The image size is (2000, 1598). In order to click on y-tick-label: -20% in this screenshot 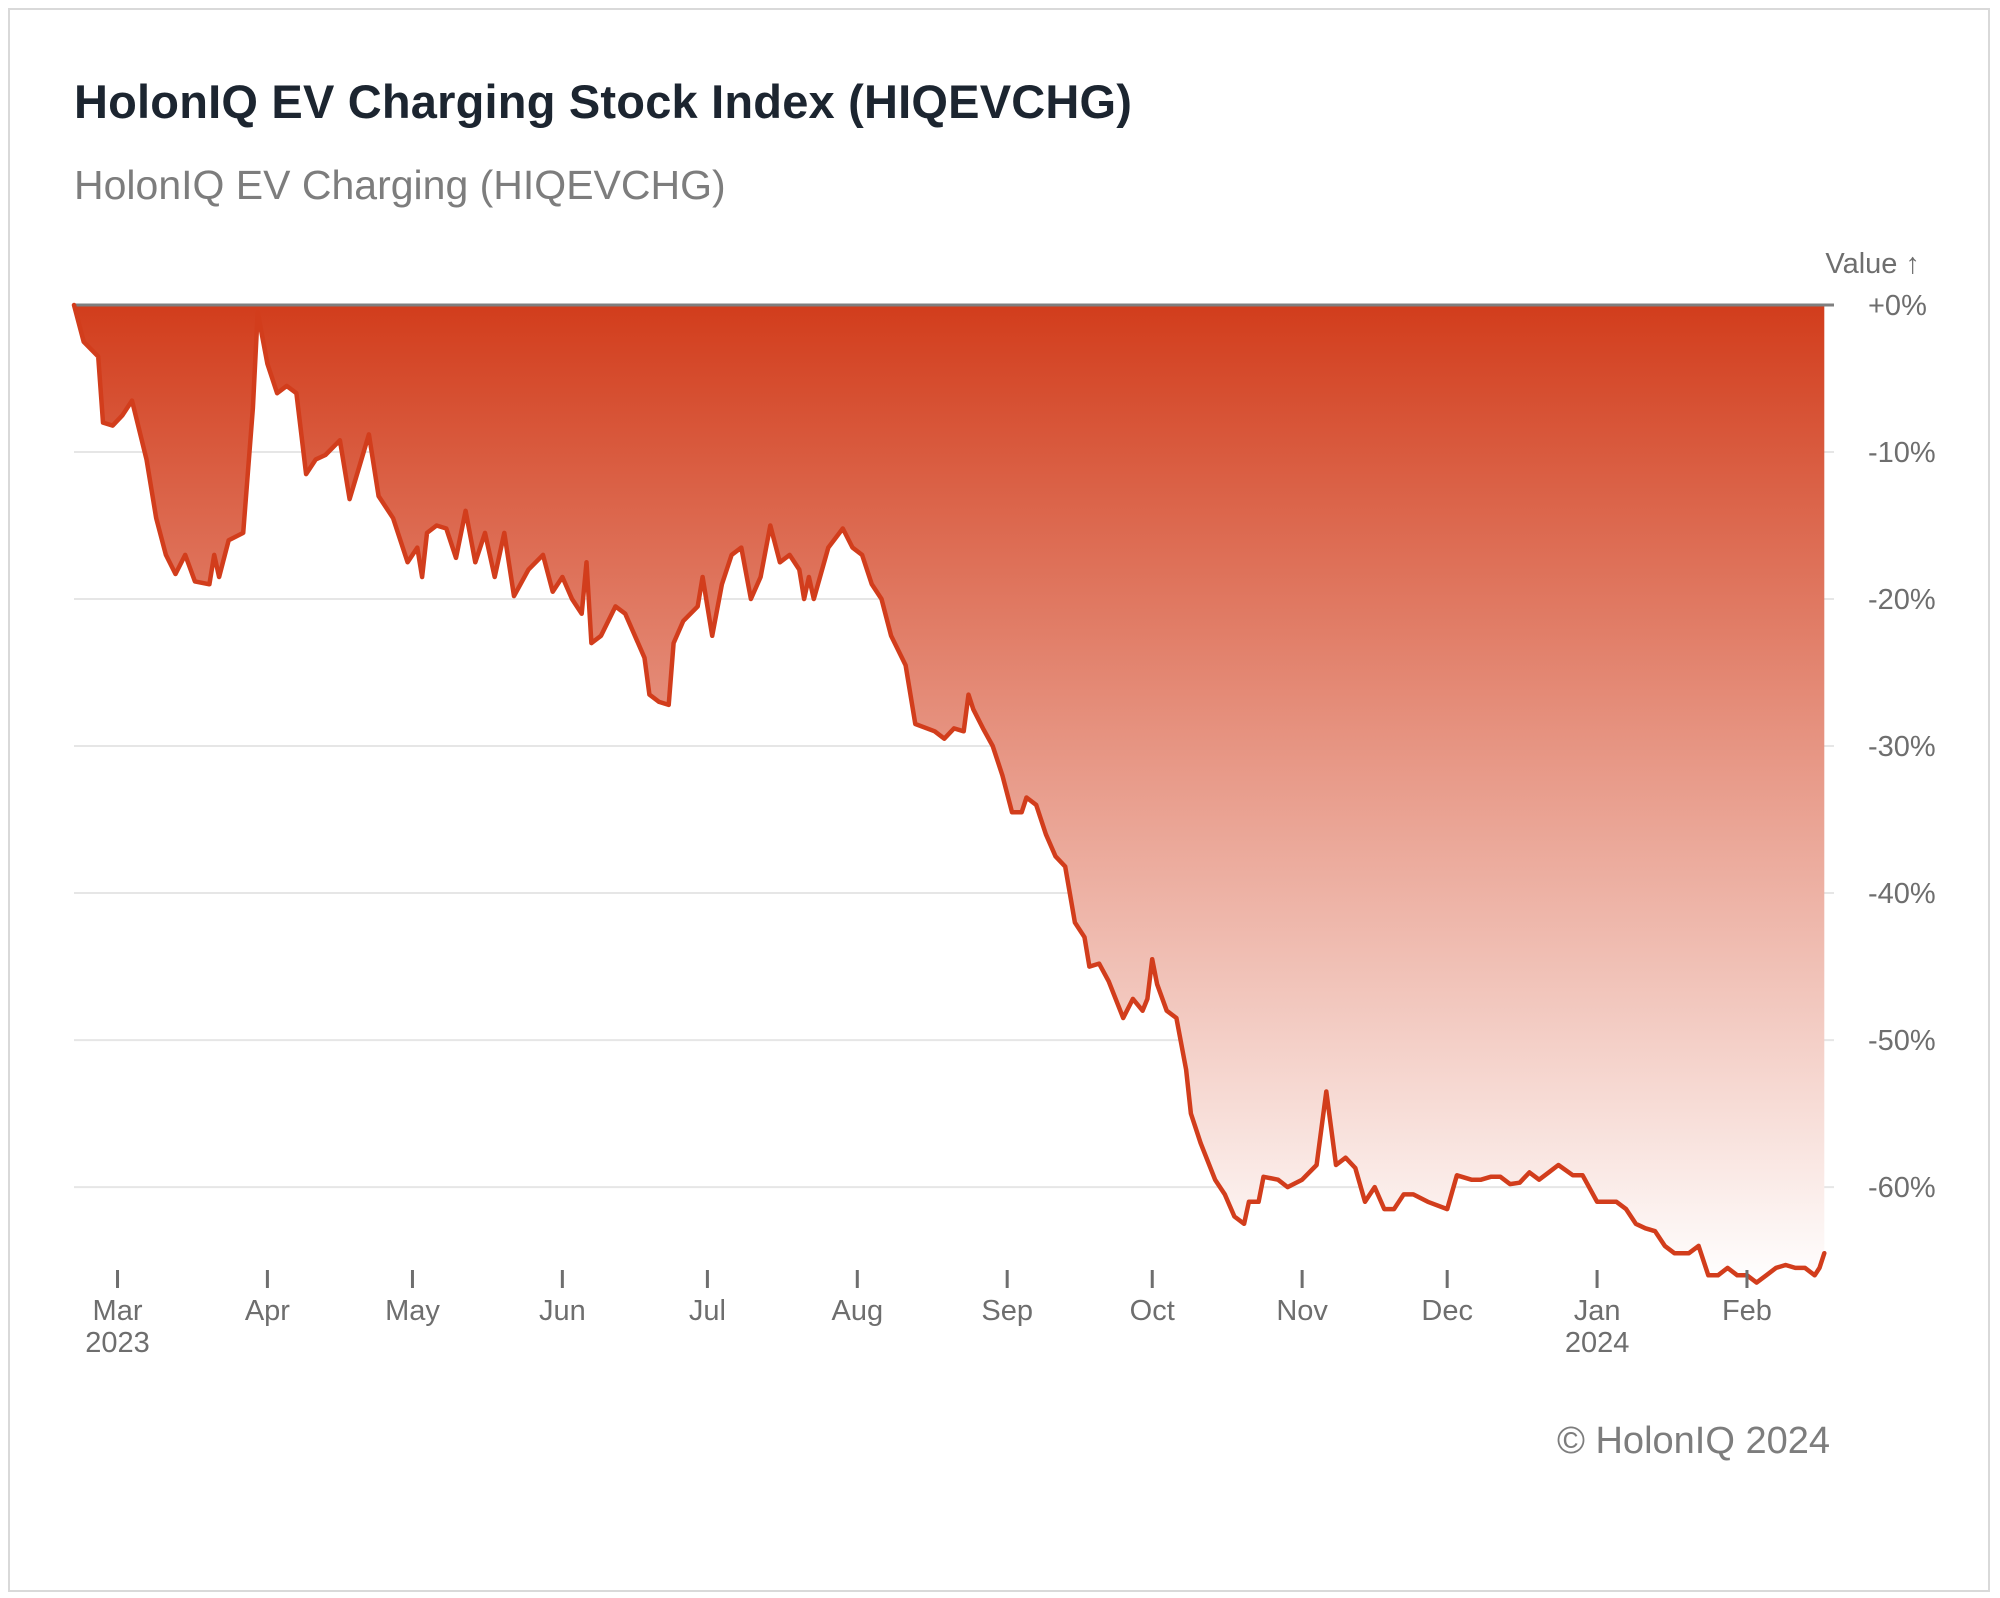, I will do `click(1902, 600)`.